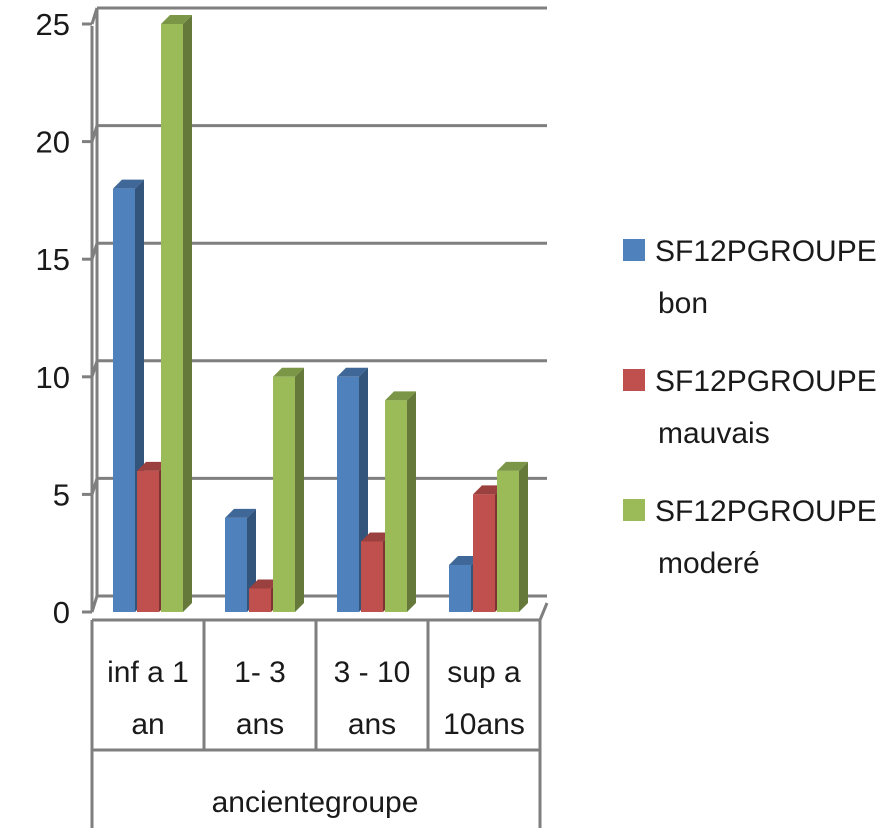  I want to click on category-label-3-0: sup a, so click(484, 672).